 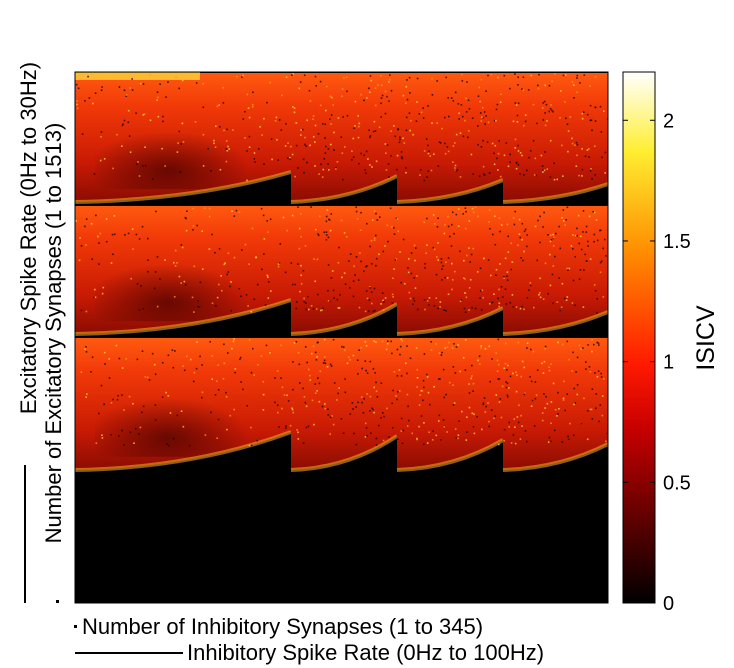 What do you see at coordinates (282, 626) in the screenshot?
I see `x-label-inner: Number of Inhibitory Synapses (1 to 345)` at bounding box center [282, 626].